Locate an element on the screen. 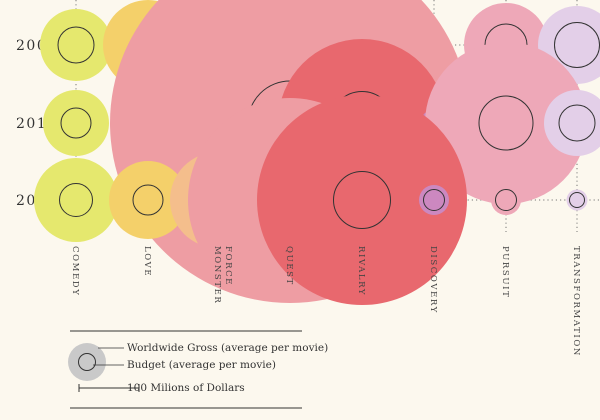 This screenshot has height=420, width=600. budget-ring-pursuit-2011 is located at coordinates (506, 200).